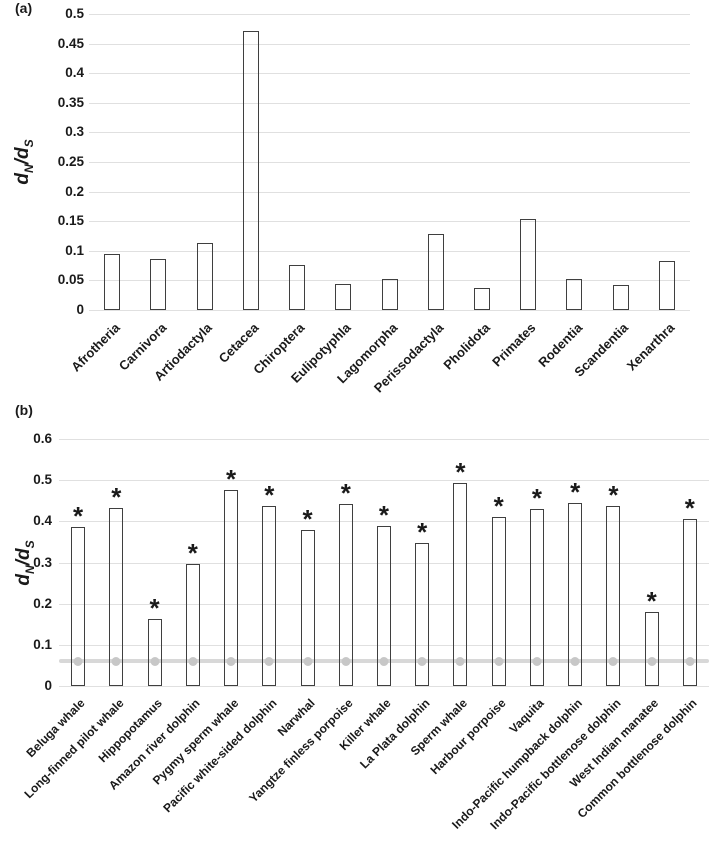 This screenshot has width=709, height=850. Describe the element at coordinates (608, 197) in the screenshot. I see `category-slot: Scandentia` at that location.